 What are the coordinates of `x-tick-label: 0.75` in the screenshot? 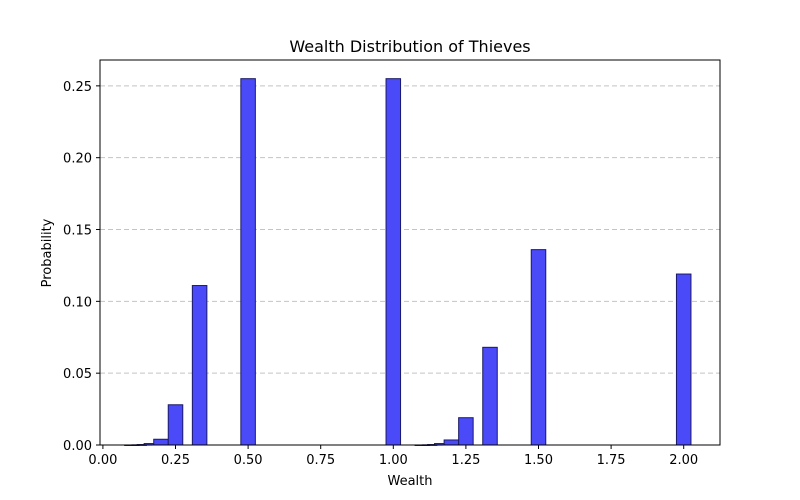 It's located at (320, 460).